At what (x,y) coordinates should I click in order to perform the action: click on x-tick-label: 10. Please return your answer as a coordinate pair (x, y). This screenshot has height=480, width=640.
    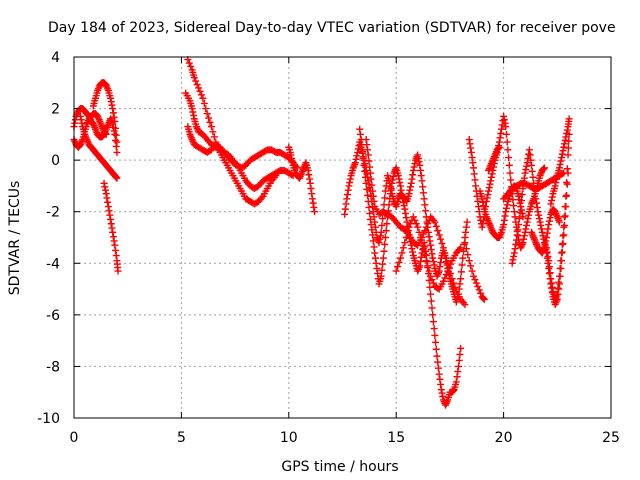
    Looking at the image, I should click on (289, 438).